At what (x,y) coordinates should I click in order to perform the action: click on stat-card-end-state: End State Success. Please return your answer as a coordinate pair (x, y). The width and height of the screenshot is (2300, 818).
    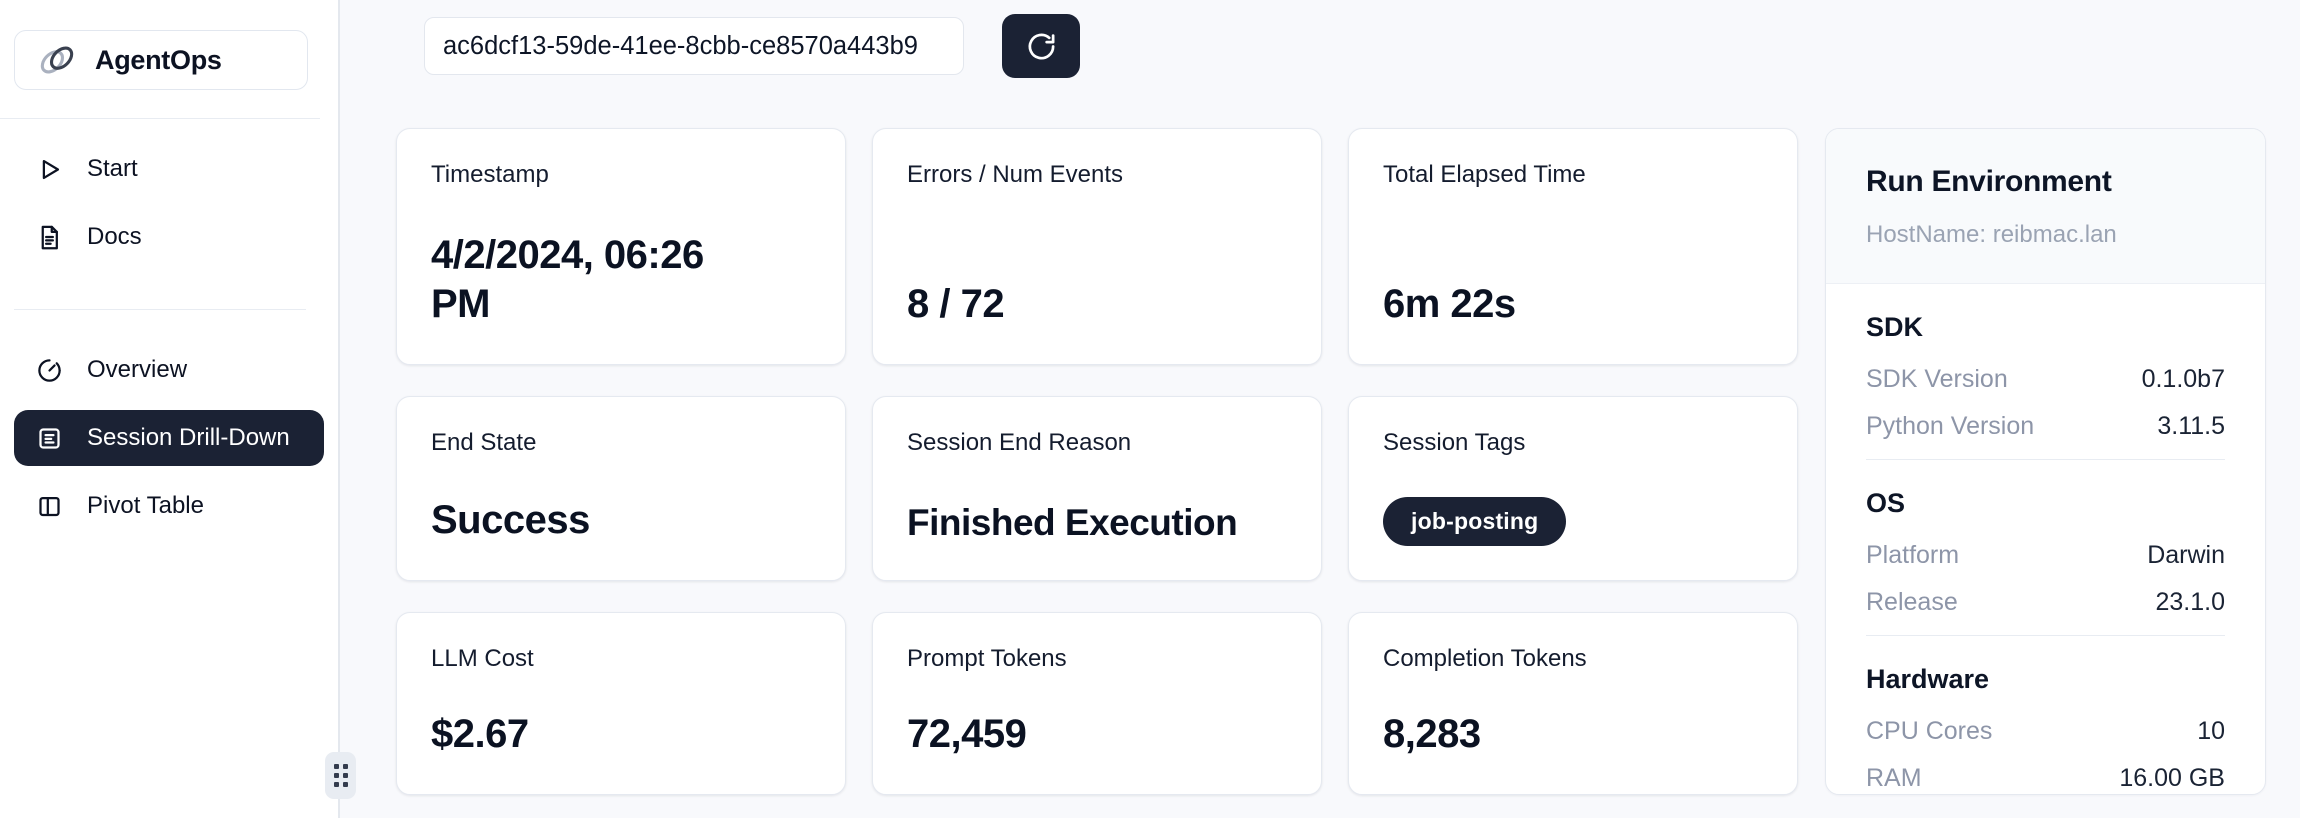
    Looking at the image, I should click on (621, 488).